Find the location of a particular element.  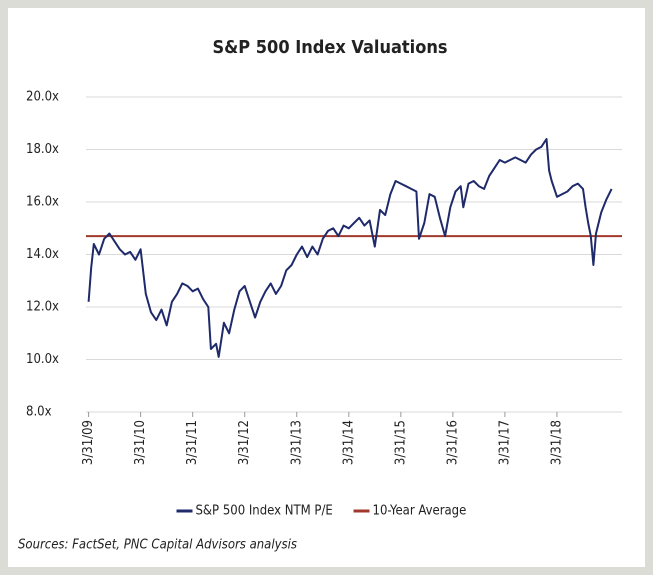

x-tick-label: 3/31/12 is located at coordinates (244, 442).